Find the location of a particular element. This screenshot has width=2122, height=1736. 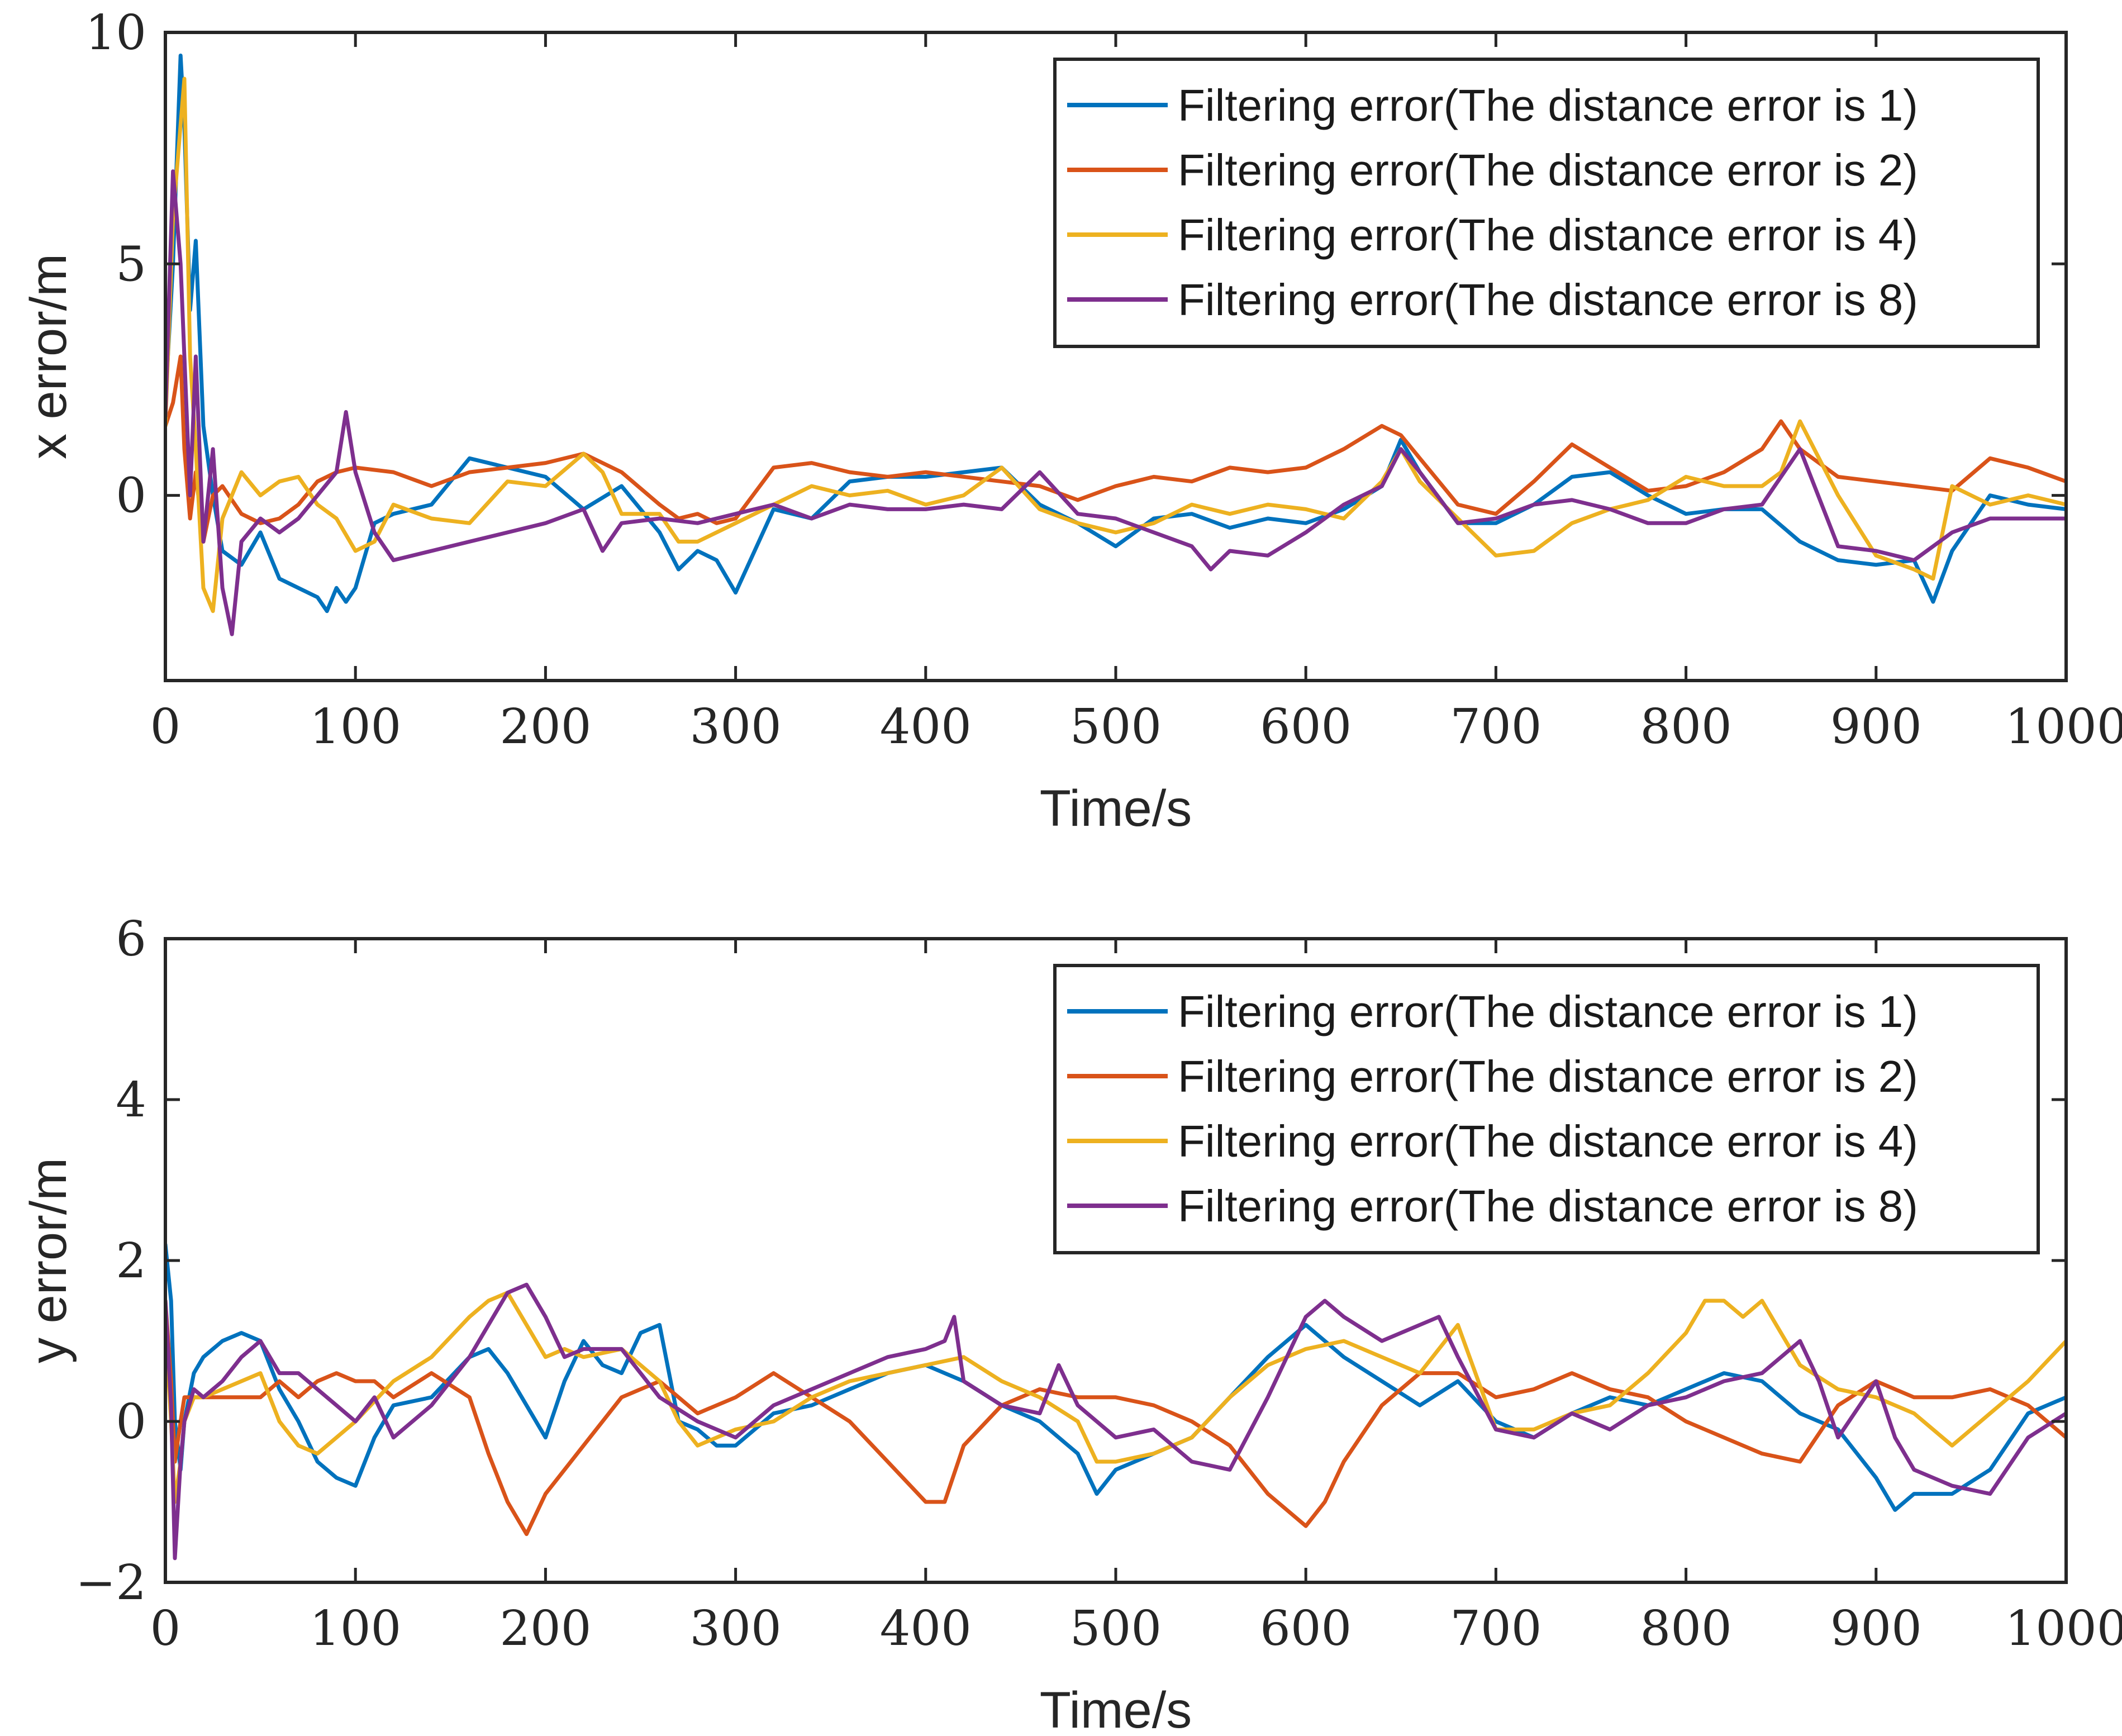

y-tick-label: 10 is located at coordinates (115, 33).